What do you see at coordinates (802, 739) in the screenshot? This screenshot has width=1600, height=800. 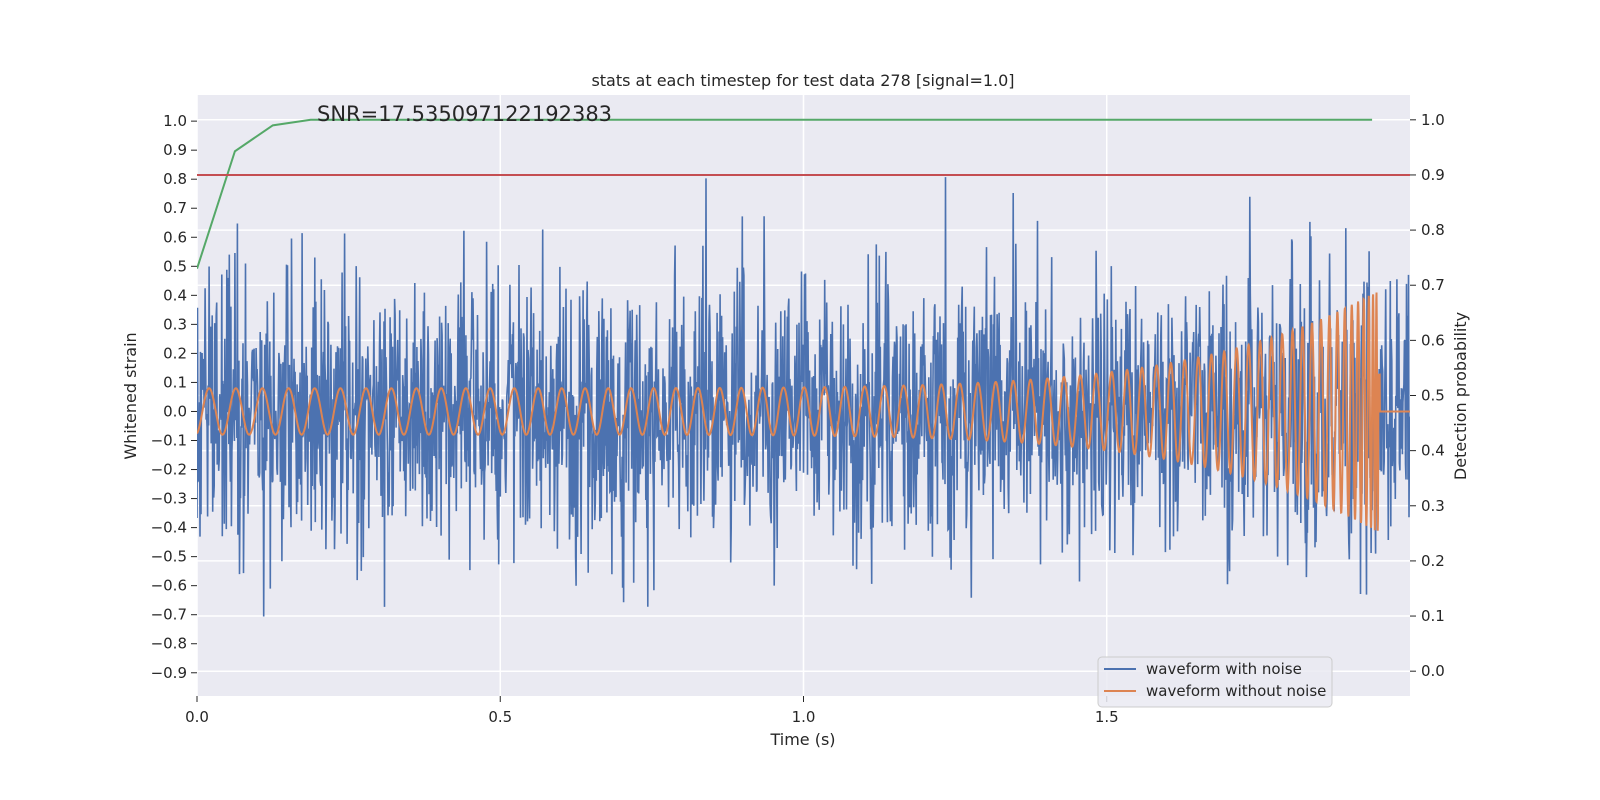 I see `x-axis-label: Time (s)` at bounding box center [802, 739].